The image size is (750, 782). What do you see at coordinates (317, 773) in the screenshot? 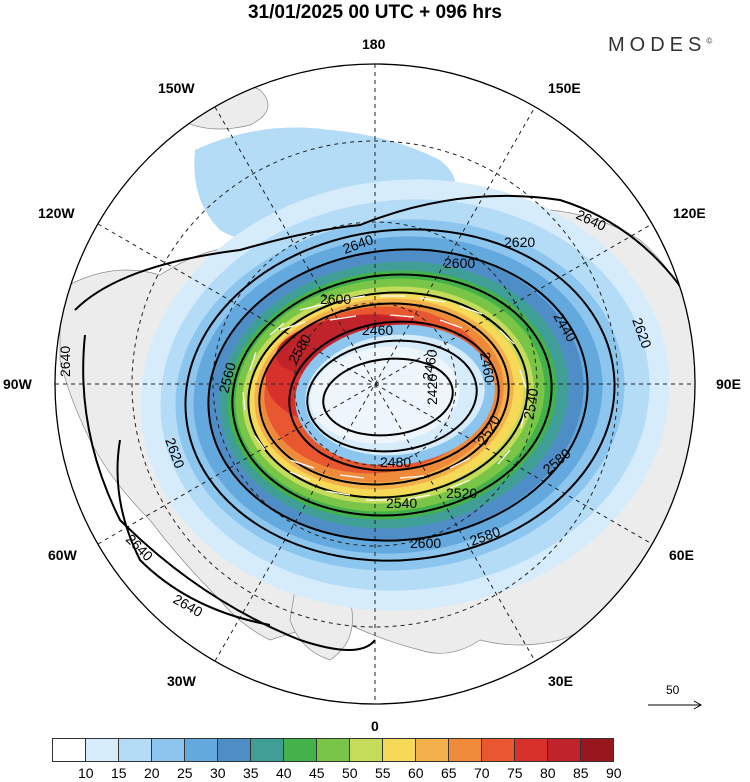
I see `colorbar-tick-label: 45` at bounding box center [317, 773].